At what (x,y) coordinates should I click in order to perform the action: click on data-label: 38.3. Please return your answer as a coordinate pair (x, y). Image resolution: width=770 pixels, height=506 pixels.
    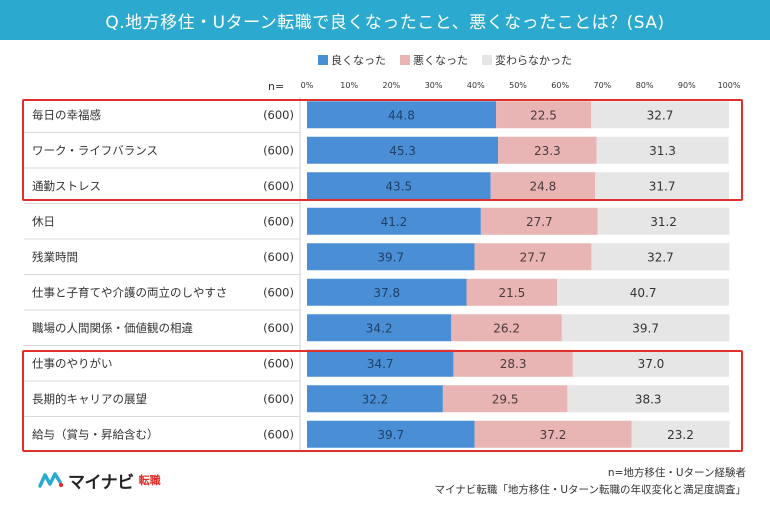
    Looking at the image, I should click on (648, 399).